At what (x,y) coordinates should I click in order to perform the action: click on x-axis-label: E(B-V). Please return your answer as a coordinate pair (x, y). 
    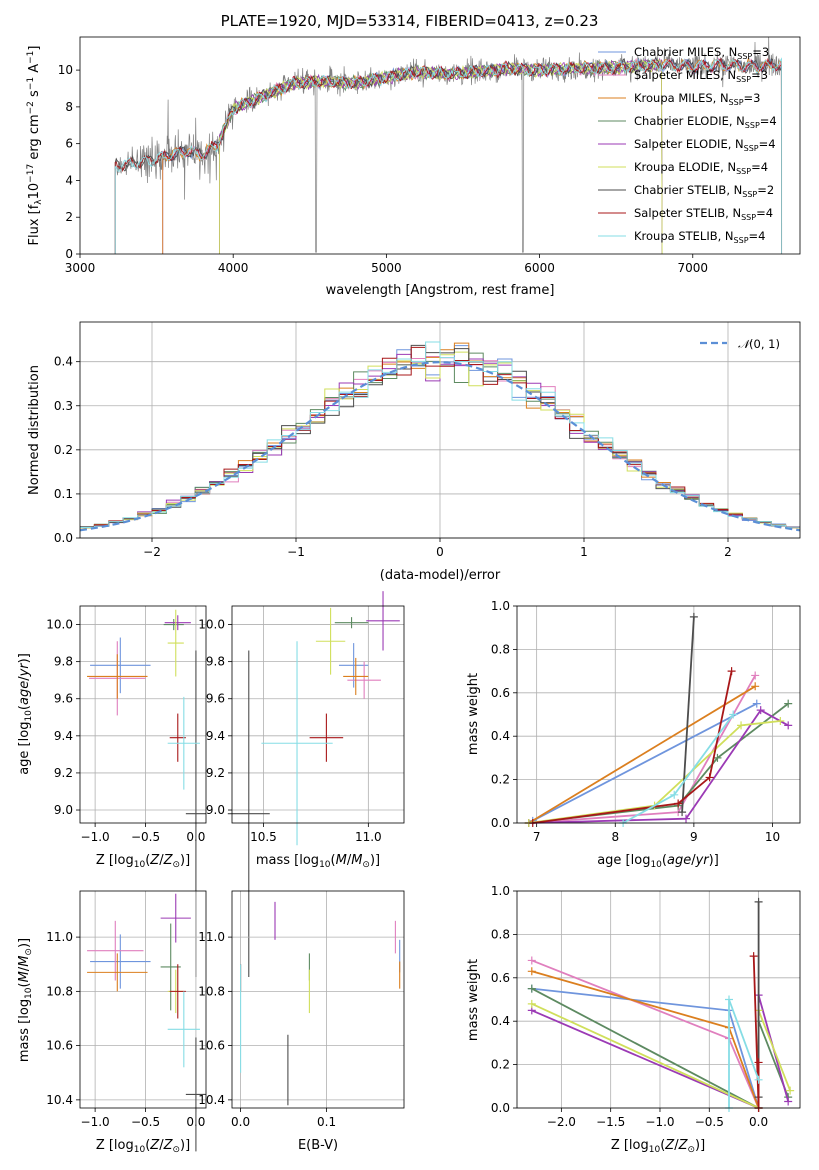
    Looking at the image, I should click on (318, 1145).